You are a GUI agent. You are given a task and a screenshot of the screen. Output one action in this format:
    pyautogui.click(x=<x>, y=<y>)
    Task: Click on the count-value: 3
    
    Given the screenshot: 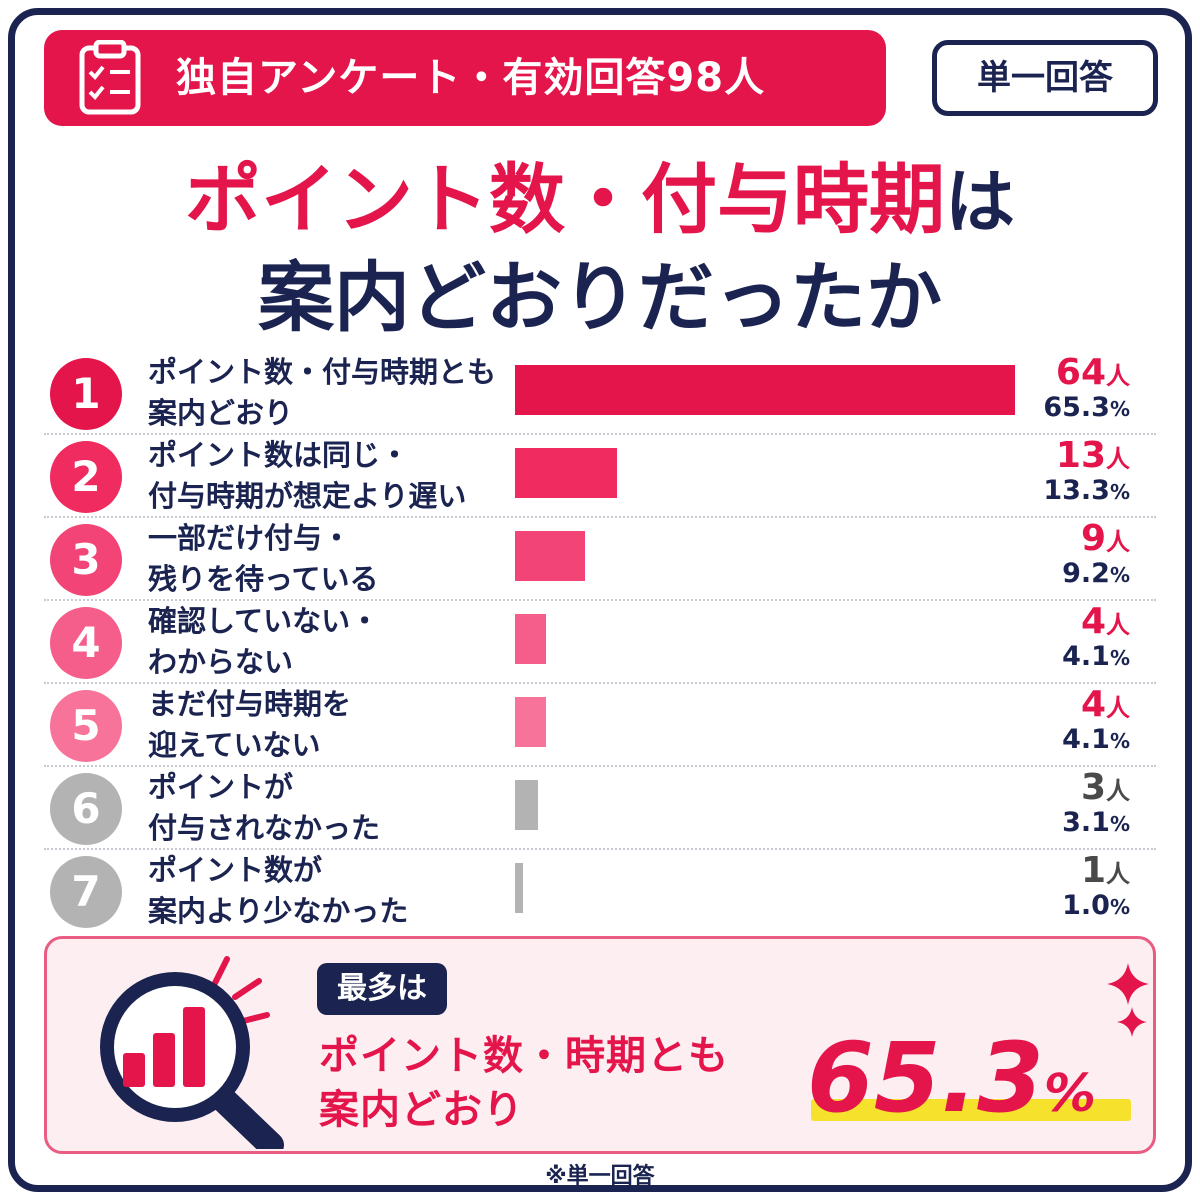 What is the action you would take?
    pyautogui.click(x=1093, y=787)
    